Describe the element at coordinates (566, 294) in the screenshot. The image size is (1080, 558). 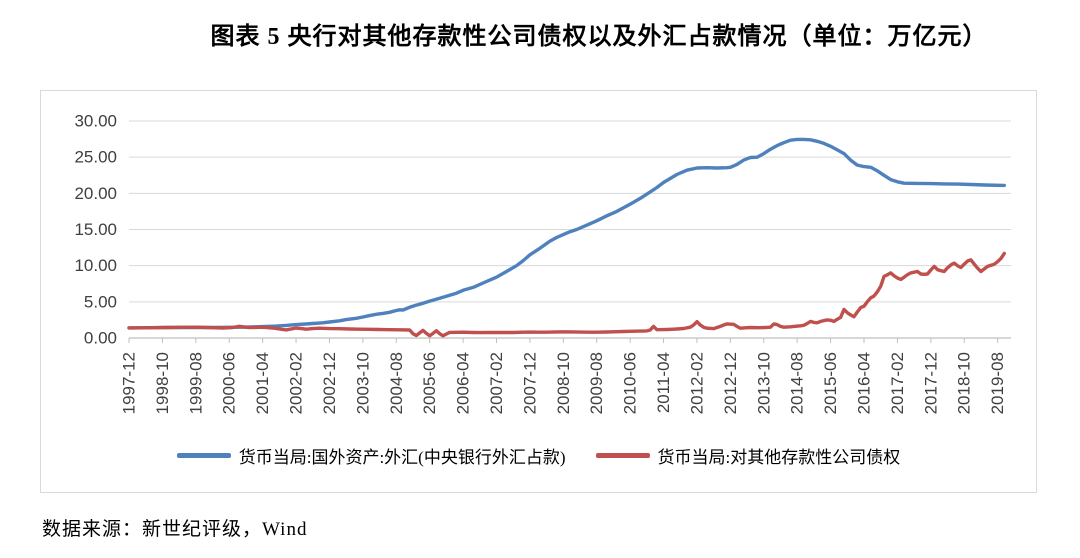
I see `series-line-odc-claims` at that location.